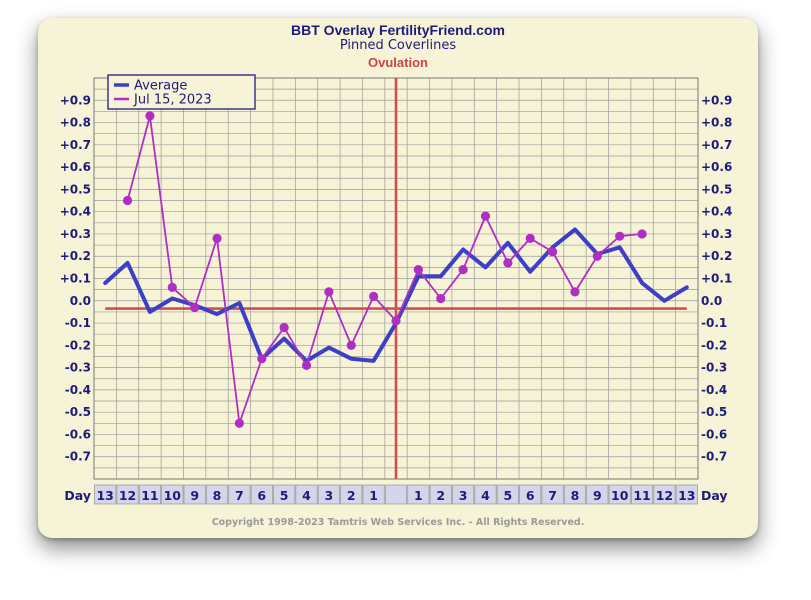  Describe the element at coordinates (716, 234) in the screenshot. I see `y-tick-label-right: +0.3` at that location.